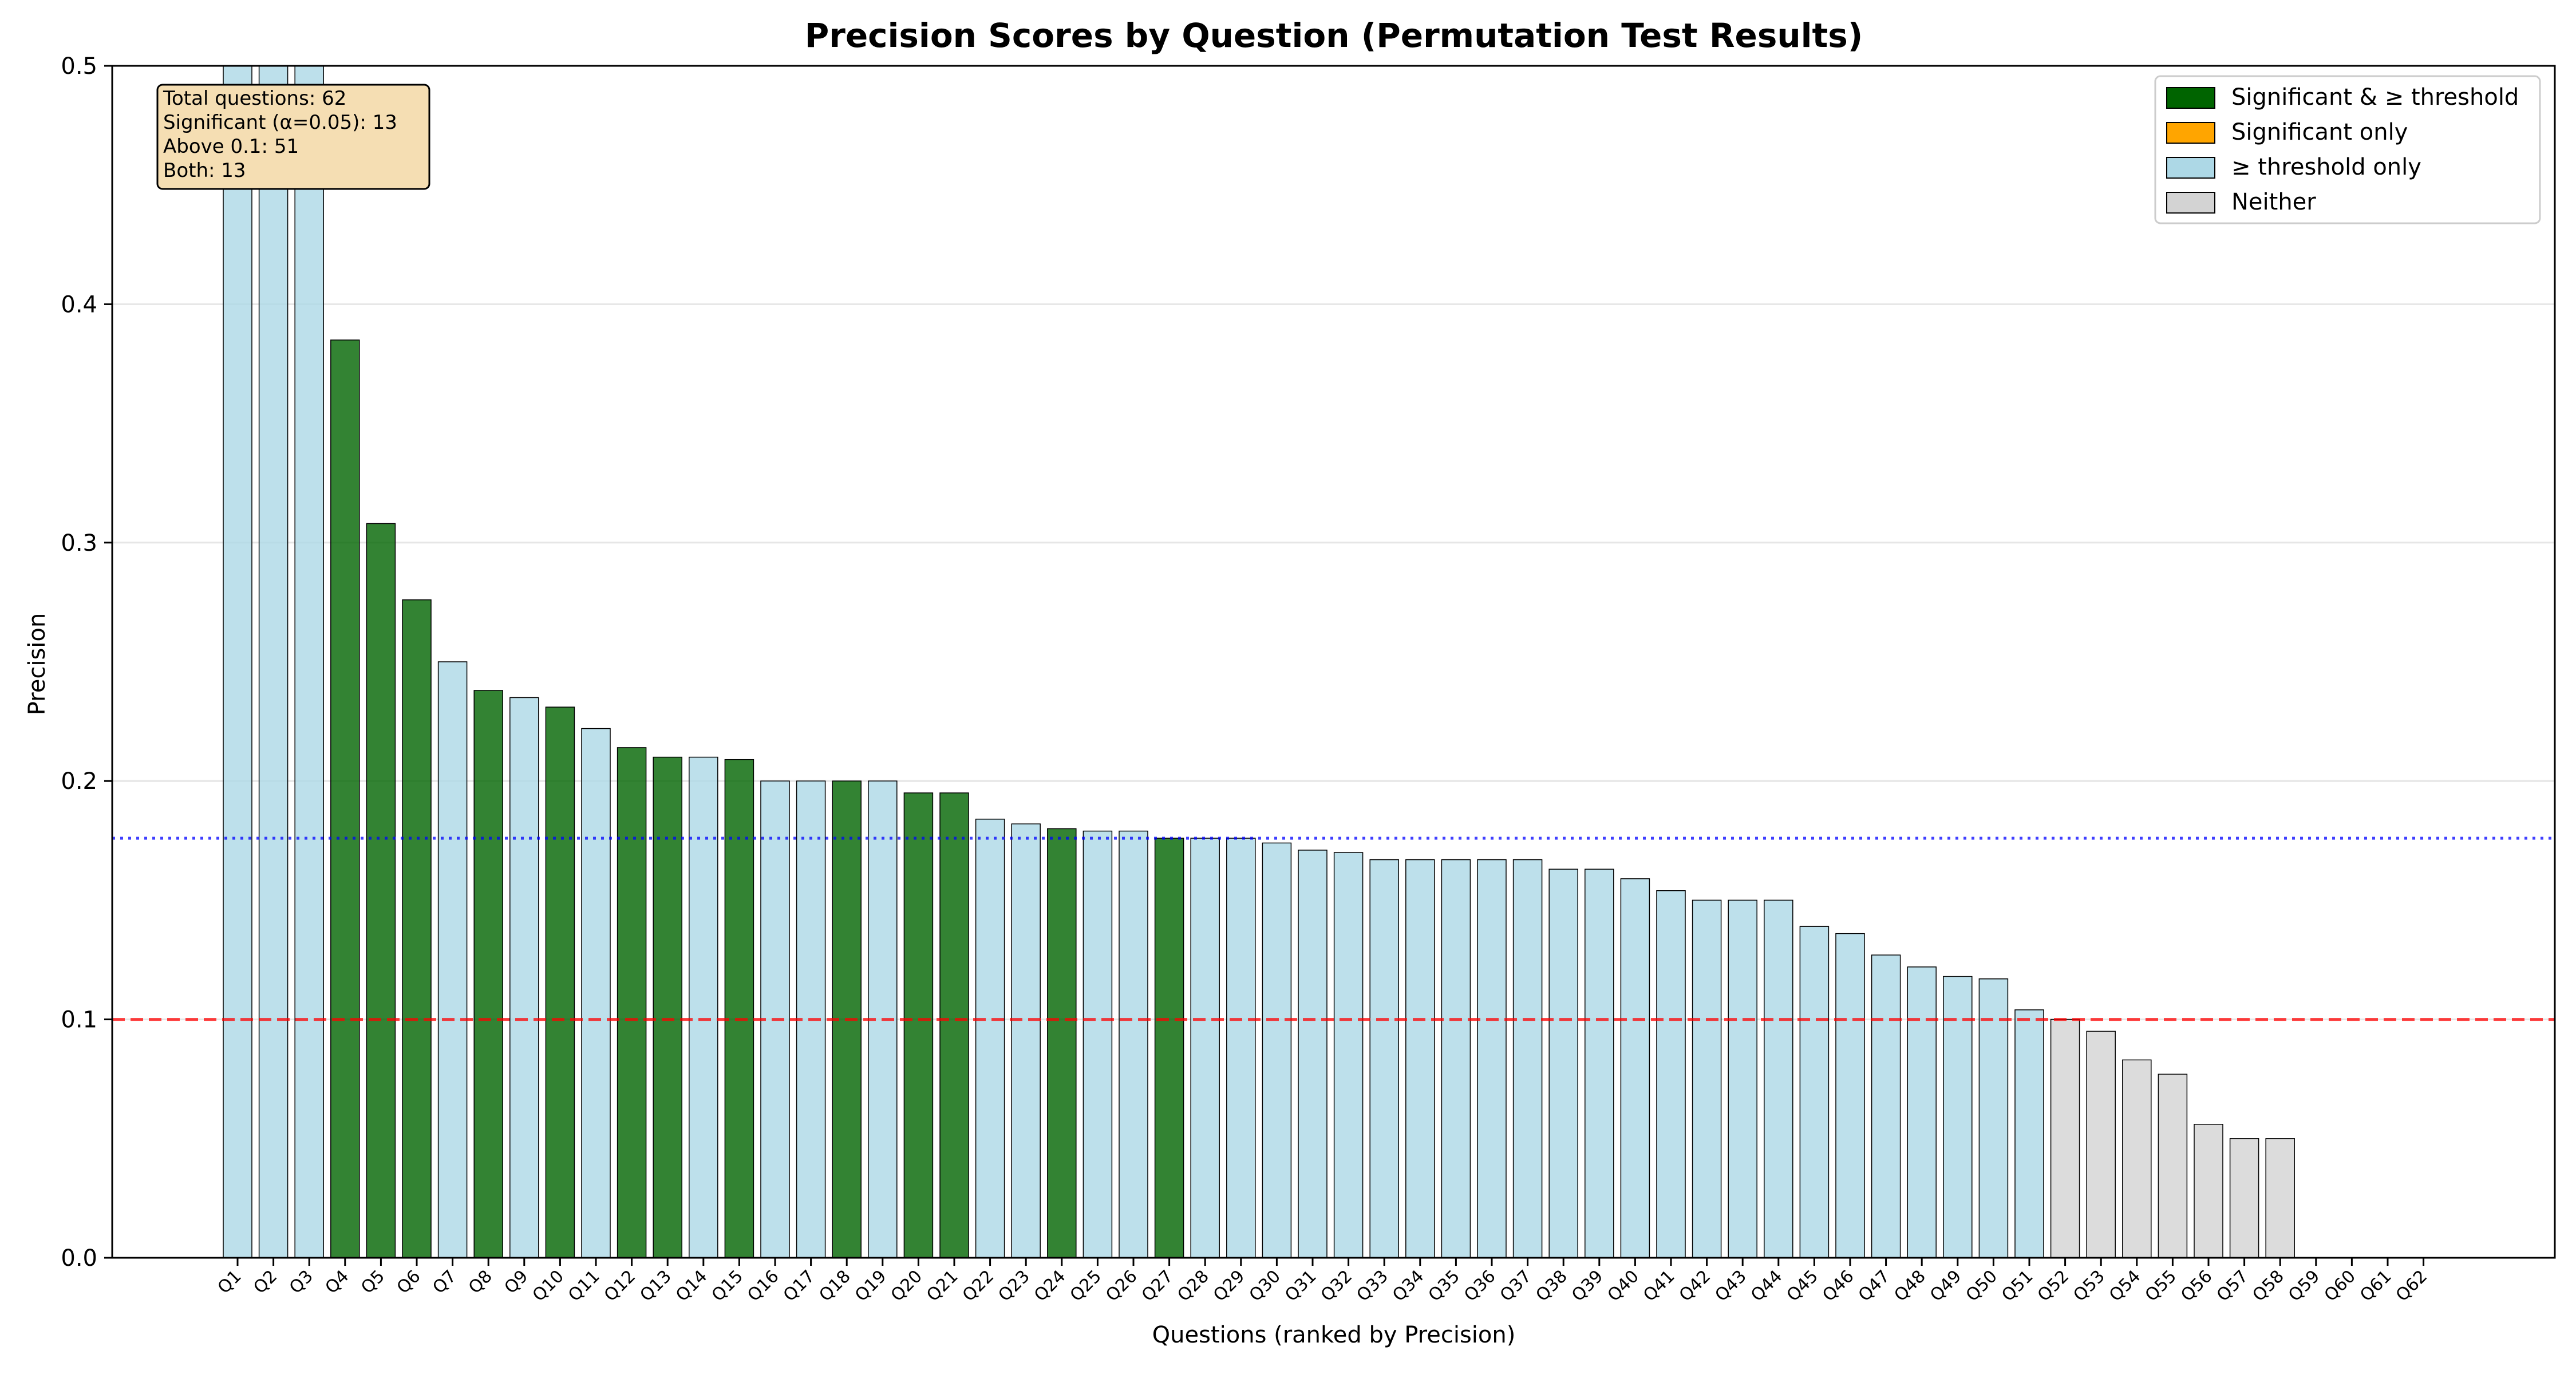 The height and width of the screenshot is (1374, 2576). Describe the element at coordinates (2101, 1144) in the screenshot. I see `bar-q53` at that location.